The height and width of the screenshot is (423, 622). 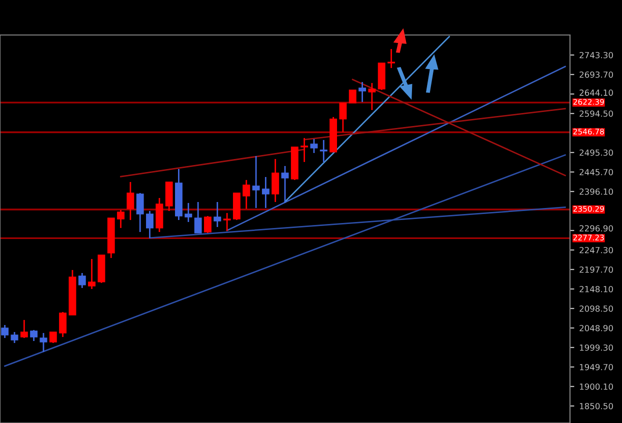 What do you see at coordinates (596, 152) in the screenshot?
I see `y-tick-label: 2495.30` at bounding box center [596, 152].